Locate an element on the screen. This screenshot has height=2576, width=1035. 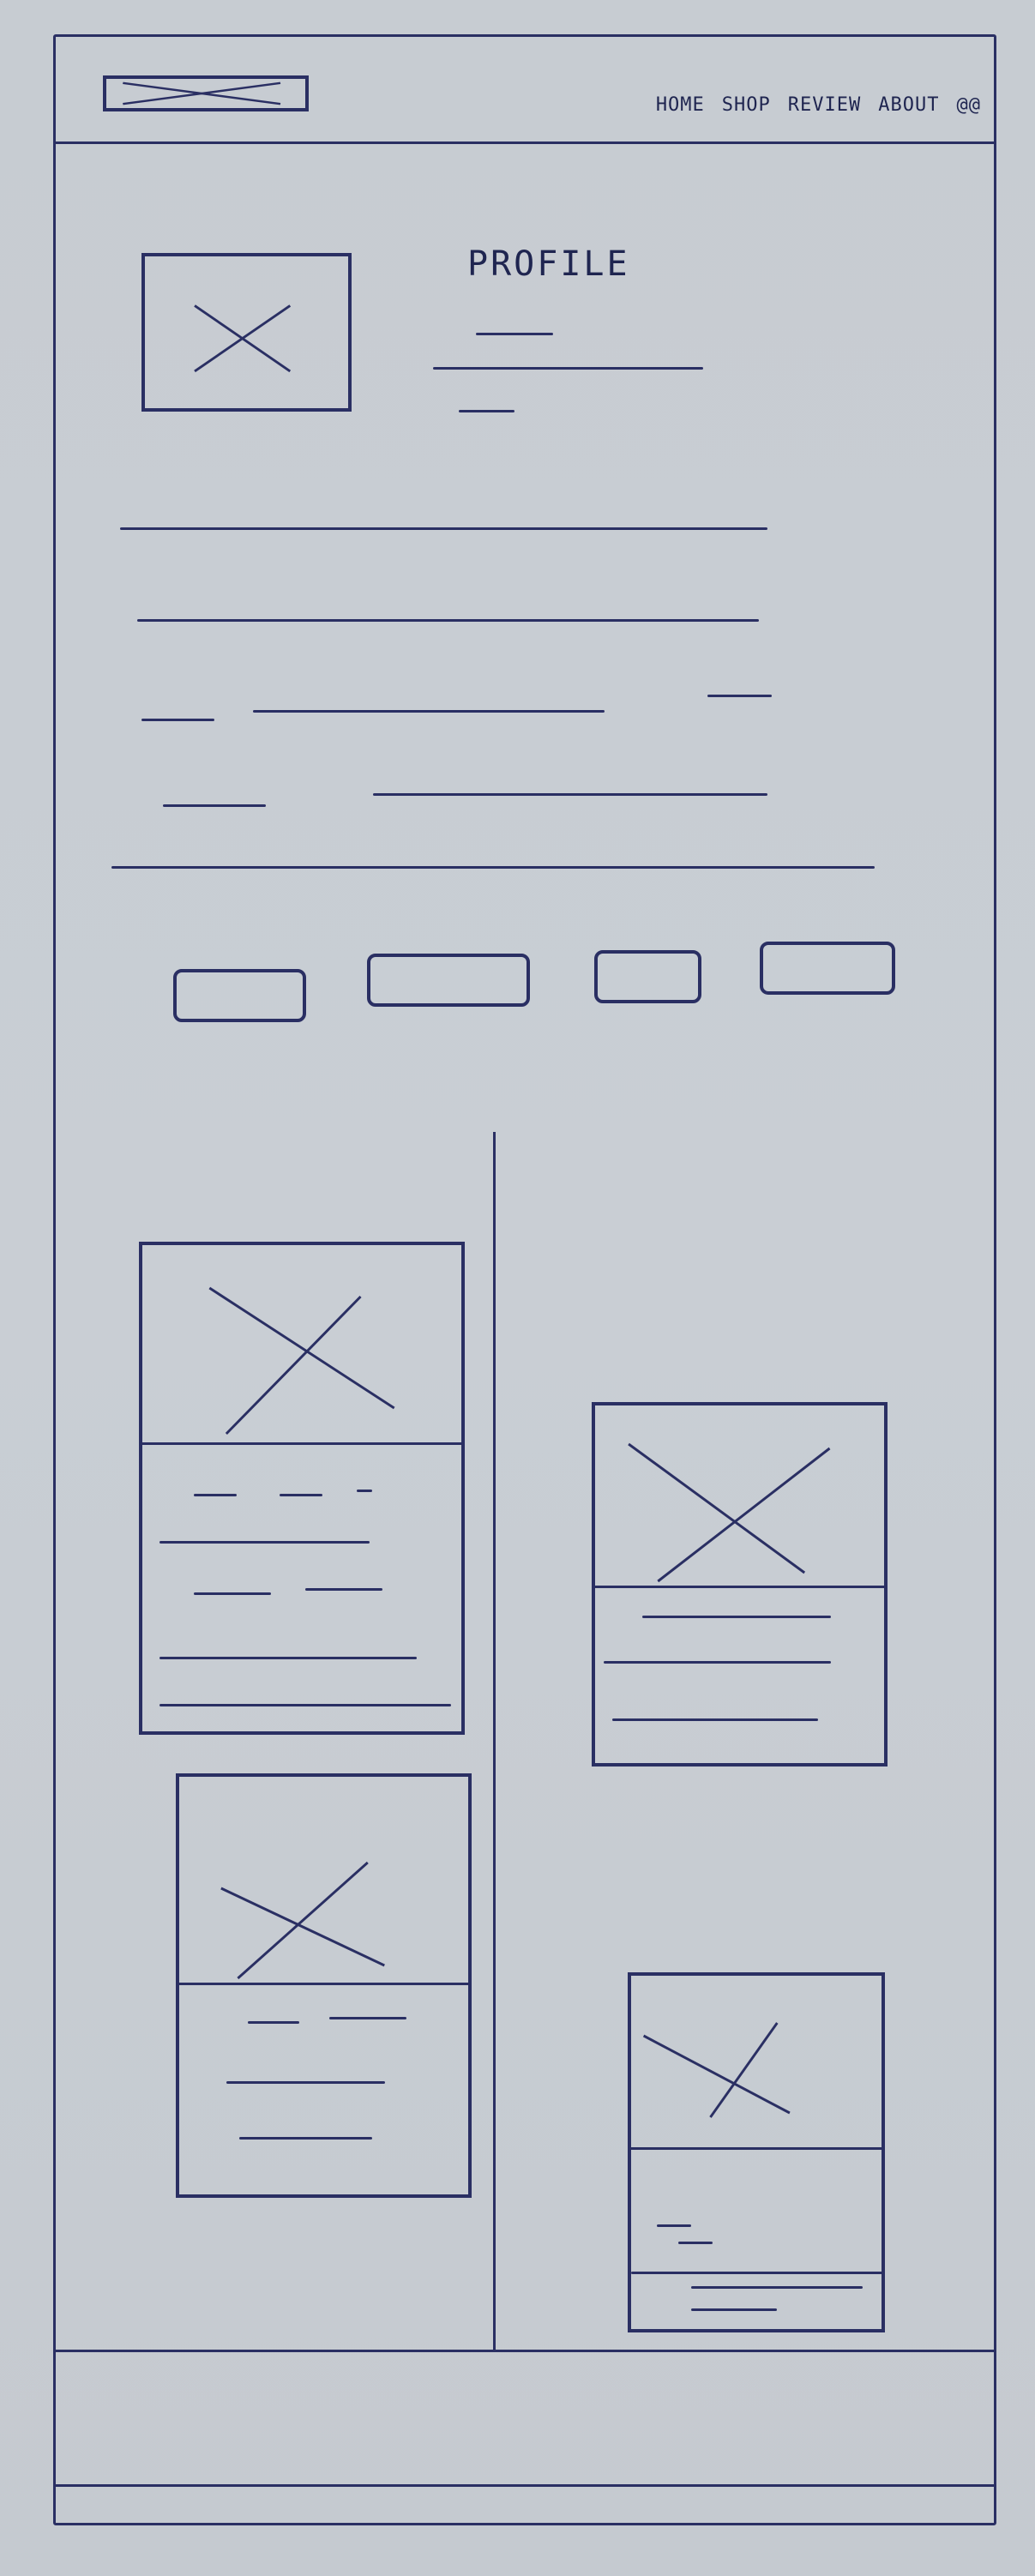
site-footer is located at coordinates (524, 2418).